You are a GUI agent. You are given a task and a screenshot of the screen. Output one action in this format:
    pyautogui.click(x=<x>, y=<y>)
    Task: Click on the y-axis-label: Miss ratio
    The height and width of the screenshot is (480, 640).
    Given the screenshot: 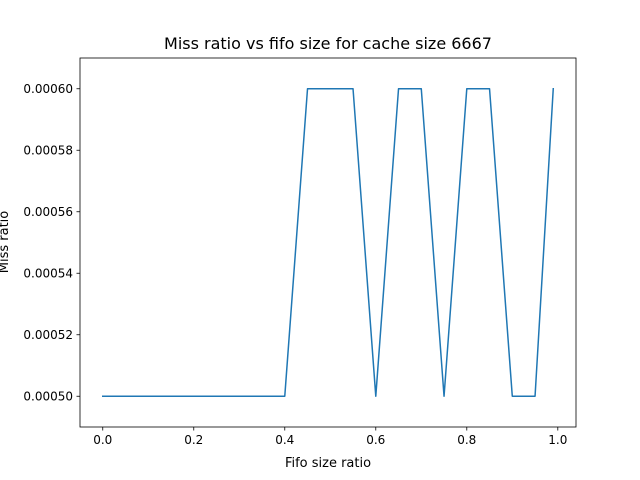 What is the action you would take?
    pyautogui.click(x=6, y=242)
    